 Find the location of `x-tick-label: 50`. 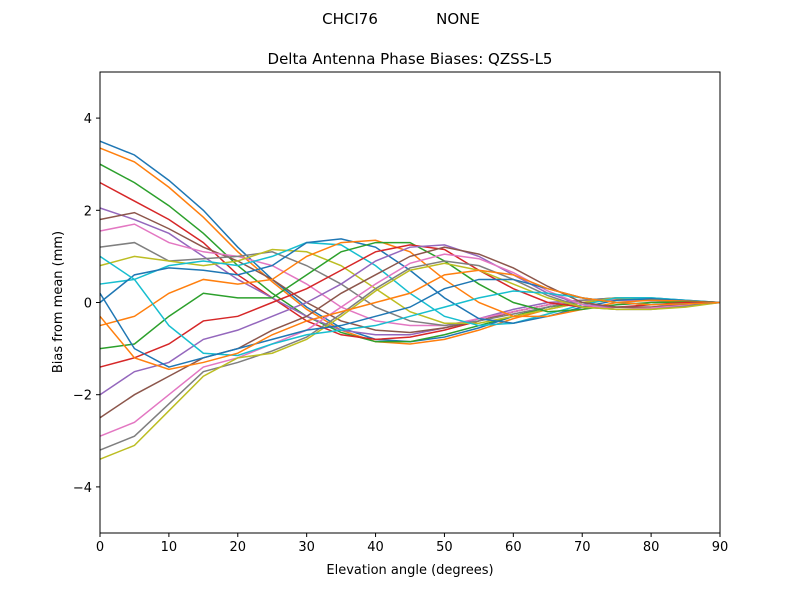

x-tick-label: 50 is located at coordinates (444, 547).